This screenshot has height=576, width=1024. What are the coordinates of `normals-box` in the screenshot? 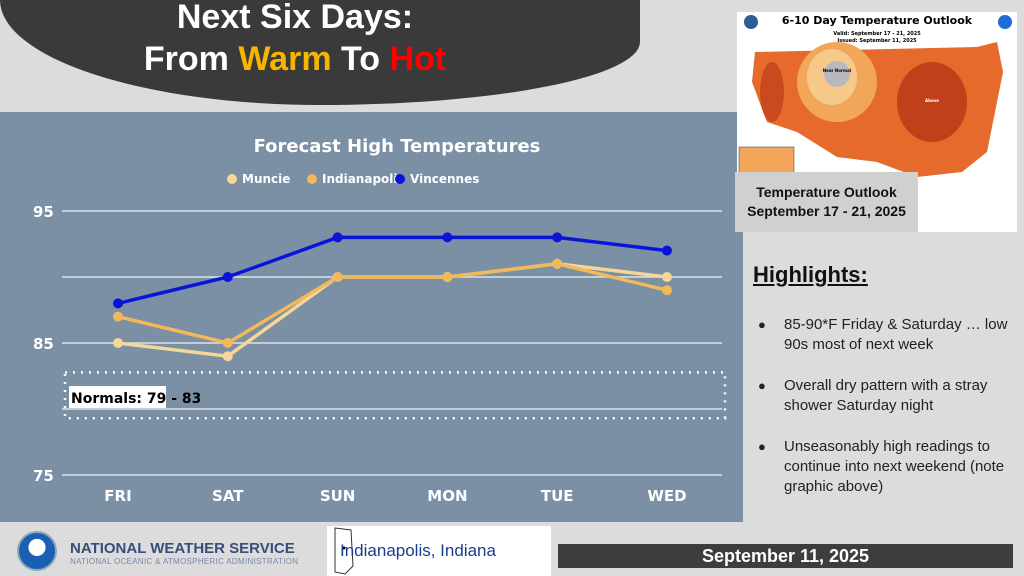 It's located at (395, 395).